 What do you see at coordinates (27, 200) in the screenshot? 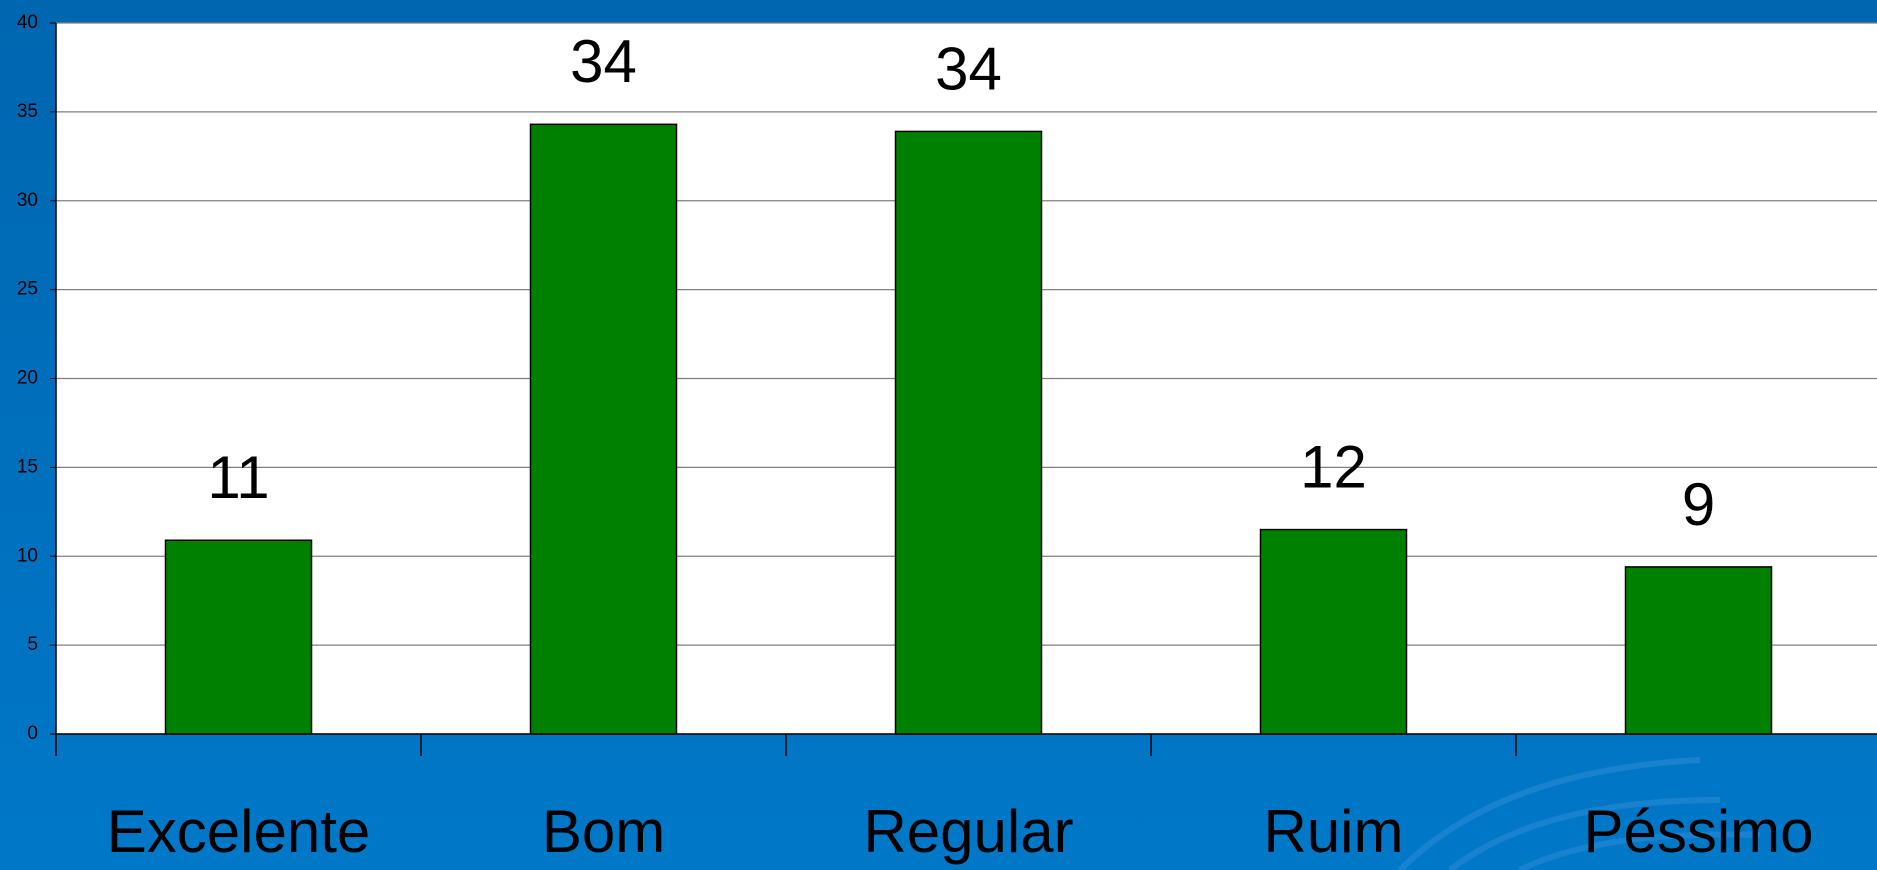
I see `y-tick-label: 30` at bounding box center [27, 200].